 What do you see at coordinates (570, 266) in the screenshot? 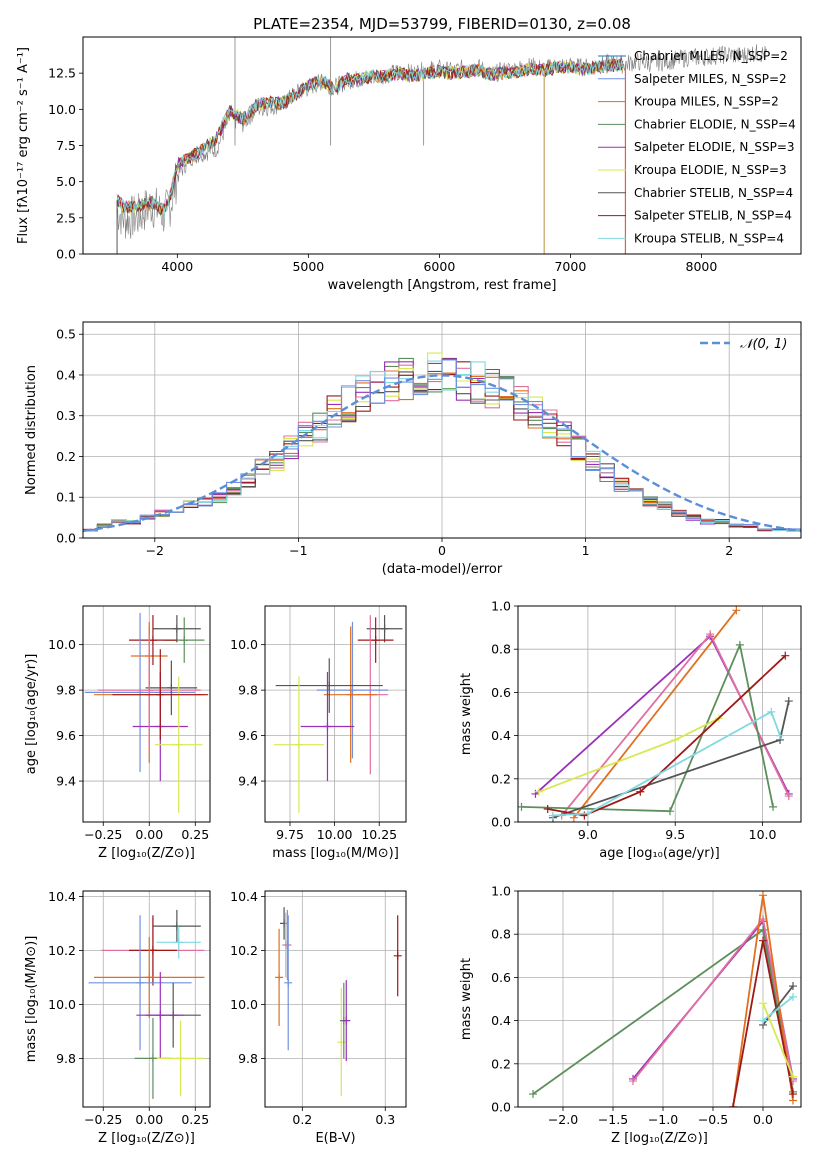
I see `x-tick-label: 7000` at bounding box center [570, 266].